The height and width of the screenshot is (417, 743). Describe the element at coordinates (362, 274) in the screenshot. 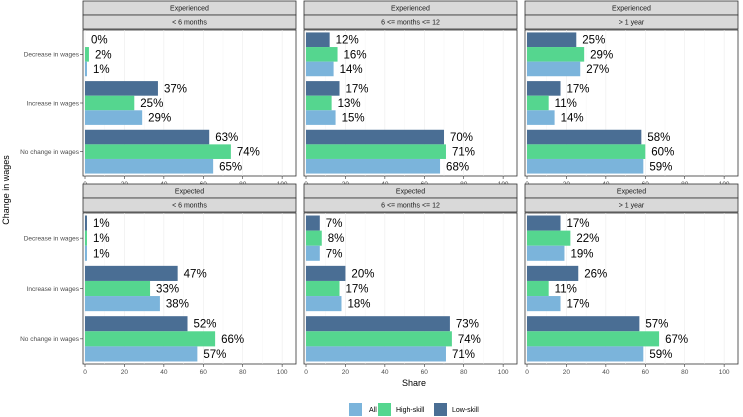

I see `data-label-increase-in-wages-low-skill: 20%` at that location.